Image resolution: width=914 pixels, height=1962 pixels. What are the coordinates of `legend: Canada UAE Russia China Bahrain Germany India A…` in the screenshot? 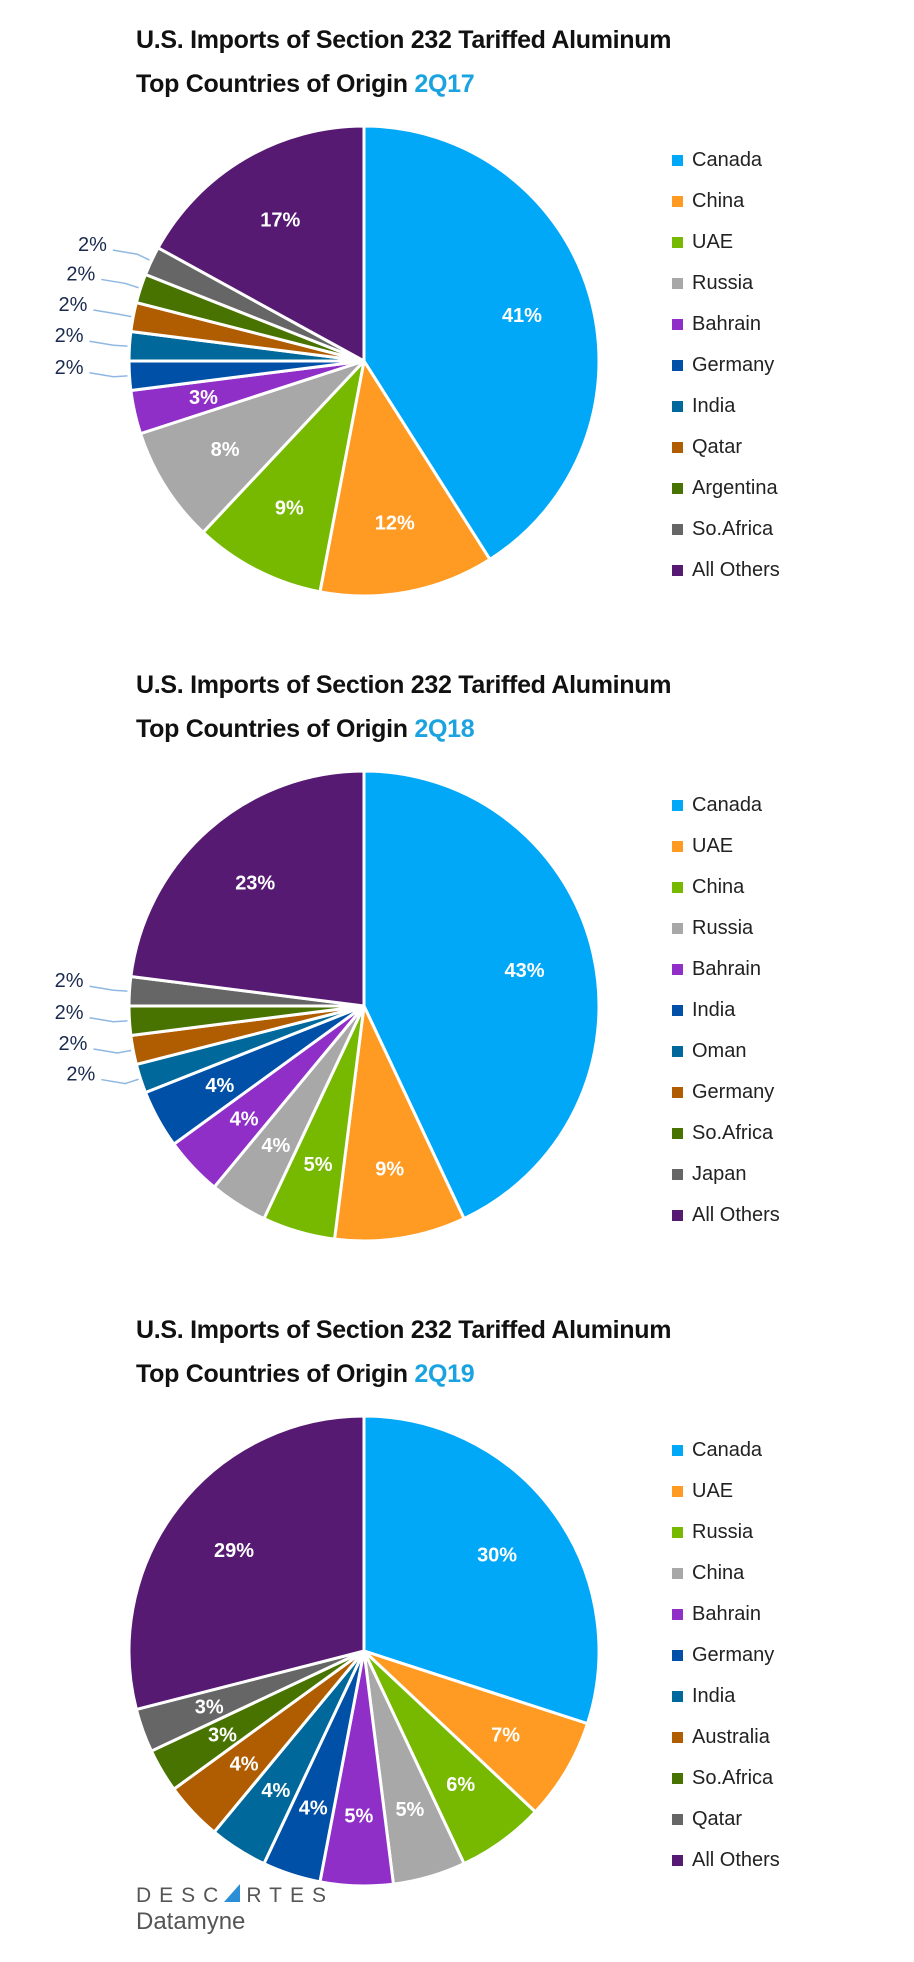 It's located at (726, 1655).